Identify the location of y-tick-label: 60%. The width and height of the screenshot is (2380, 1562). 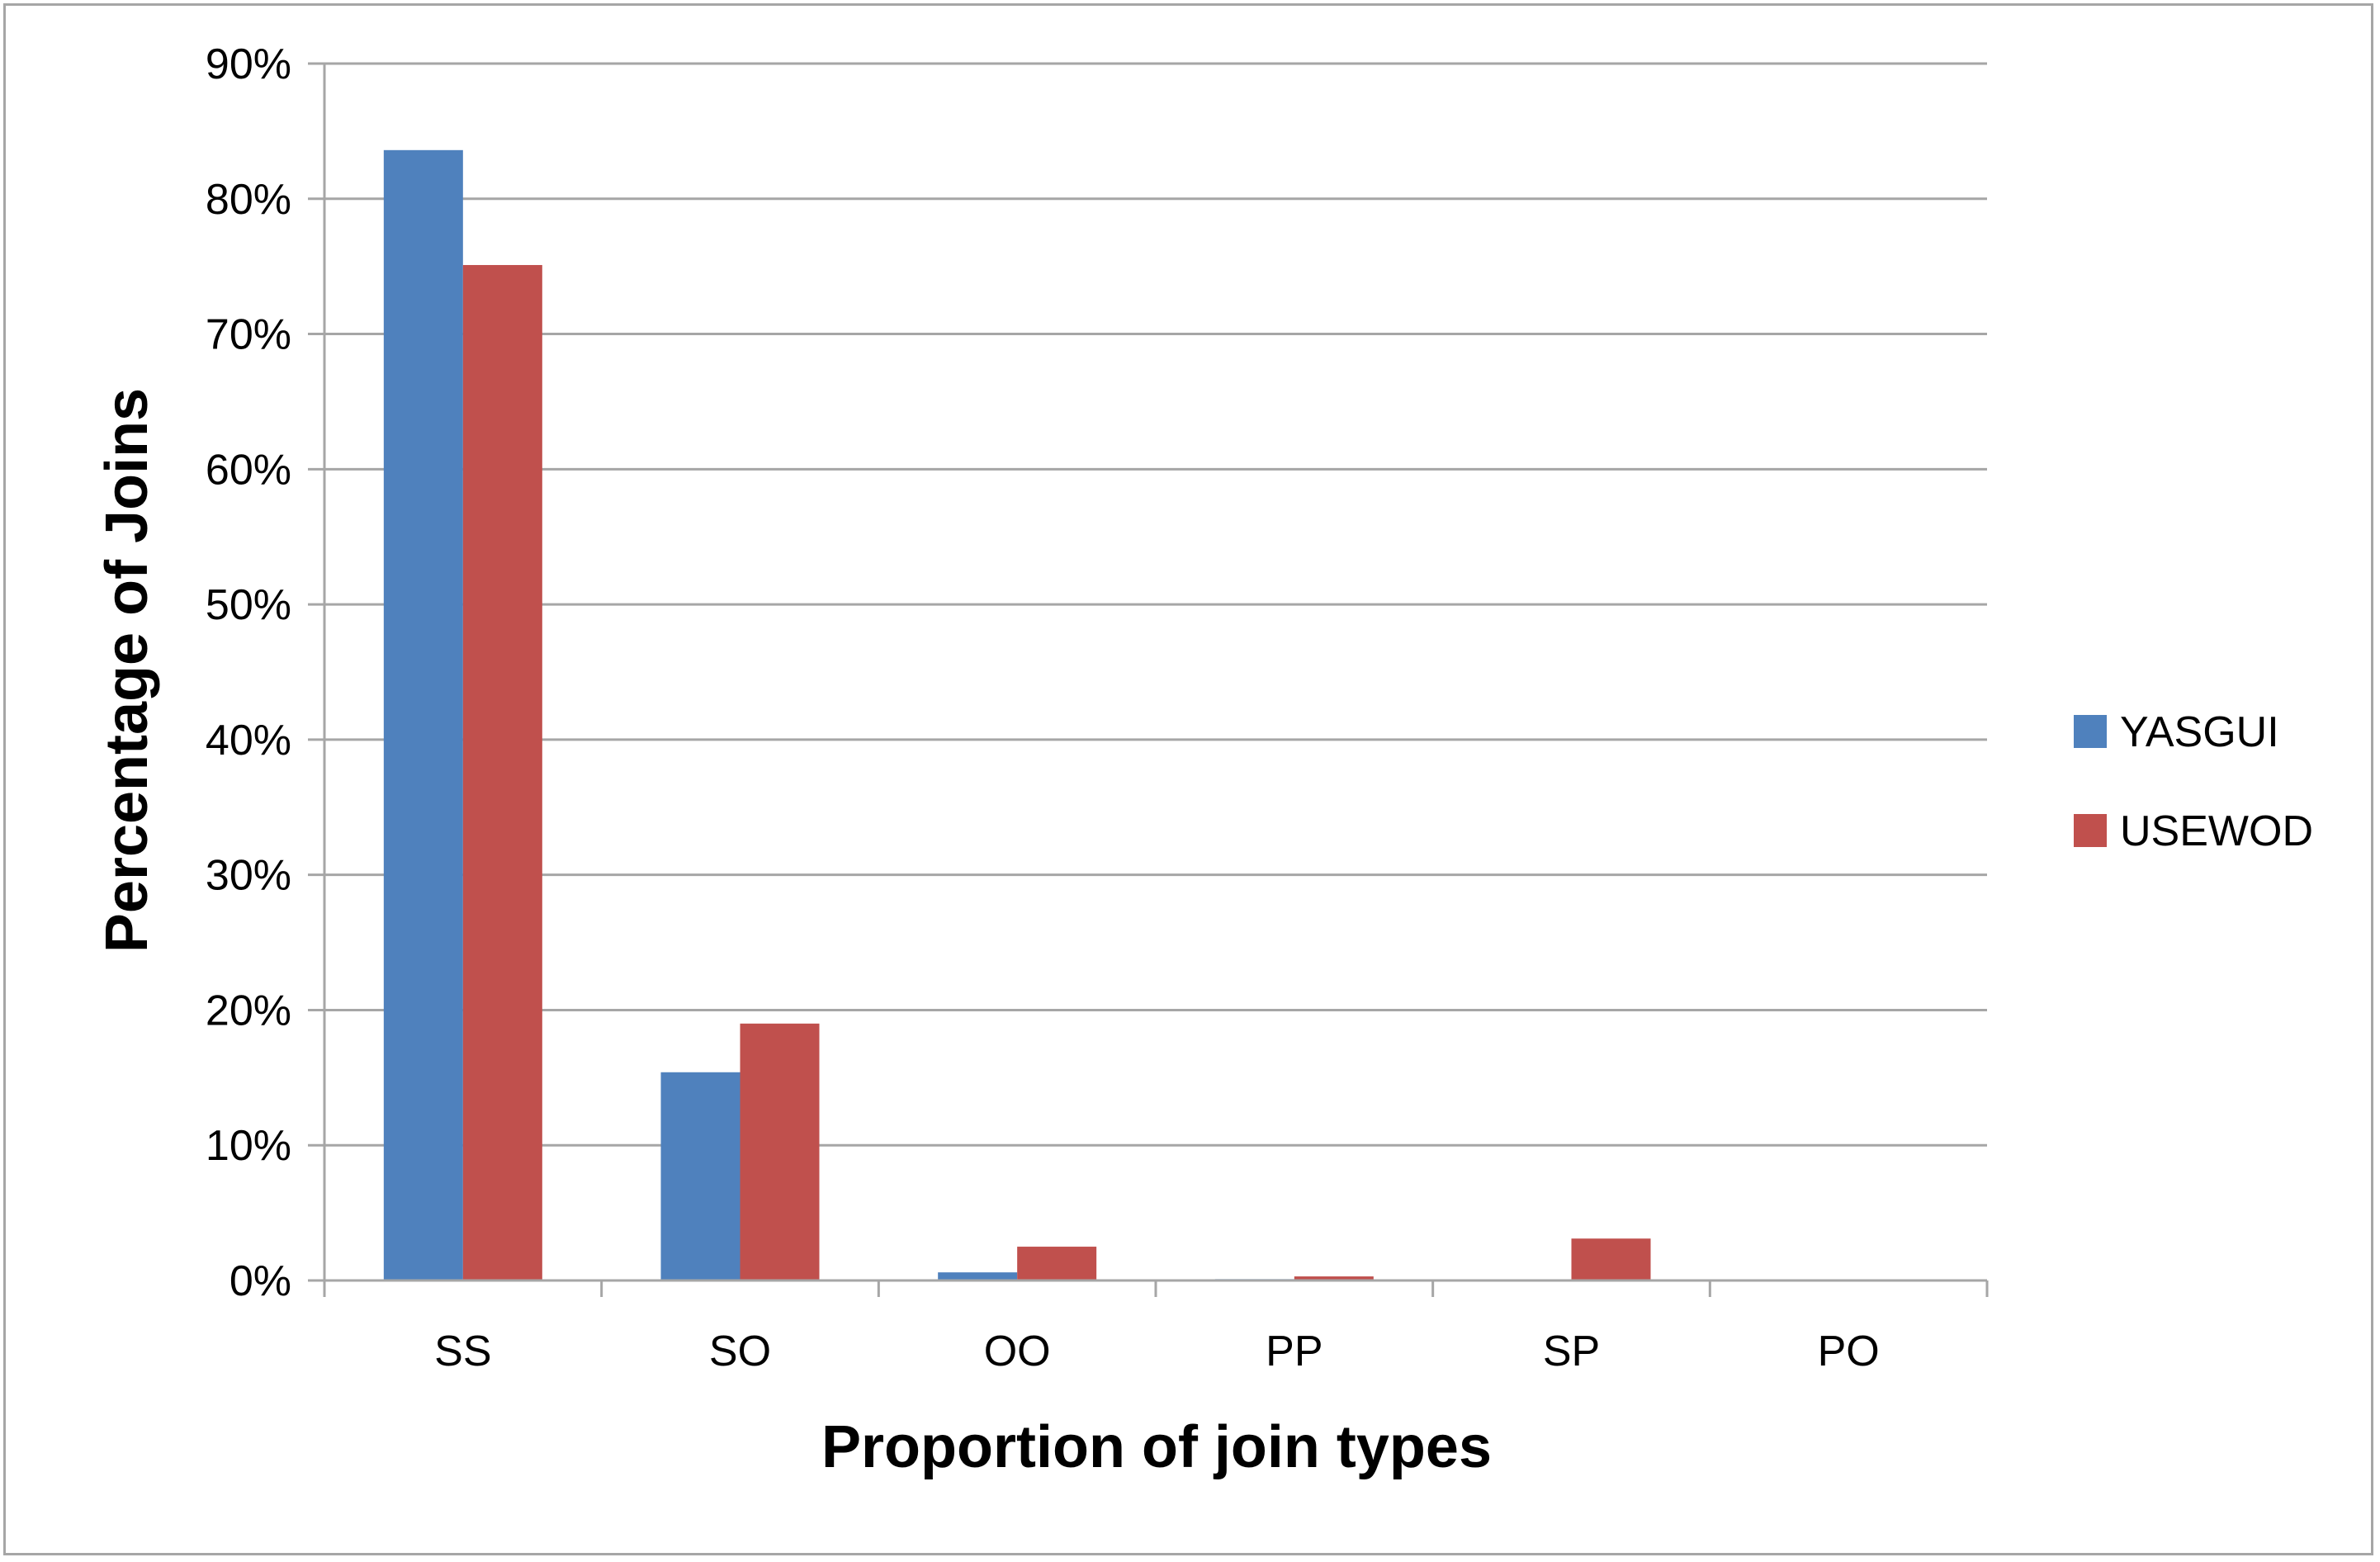
(248, 470).